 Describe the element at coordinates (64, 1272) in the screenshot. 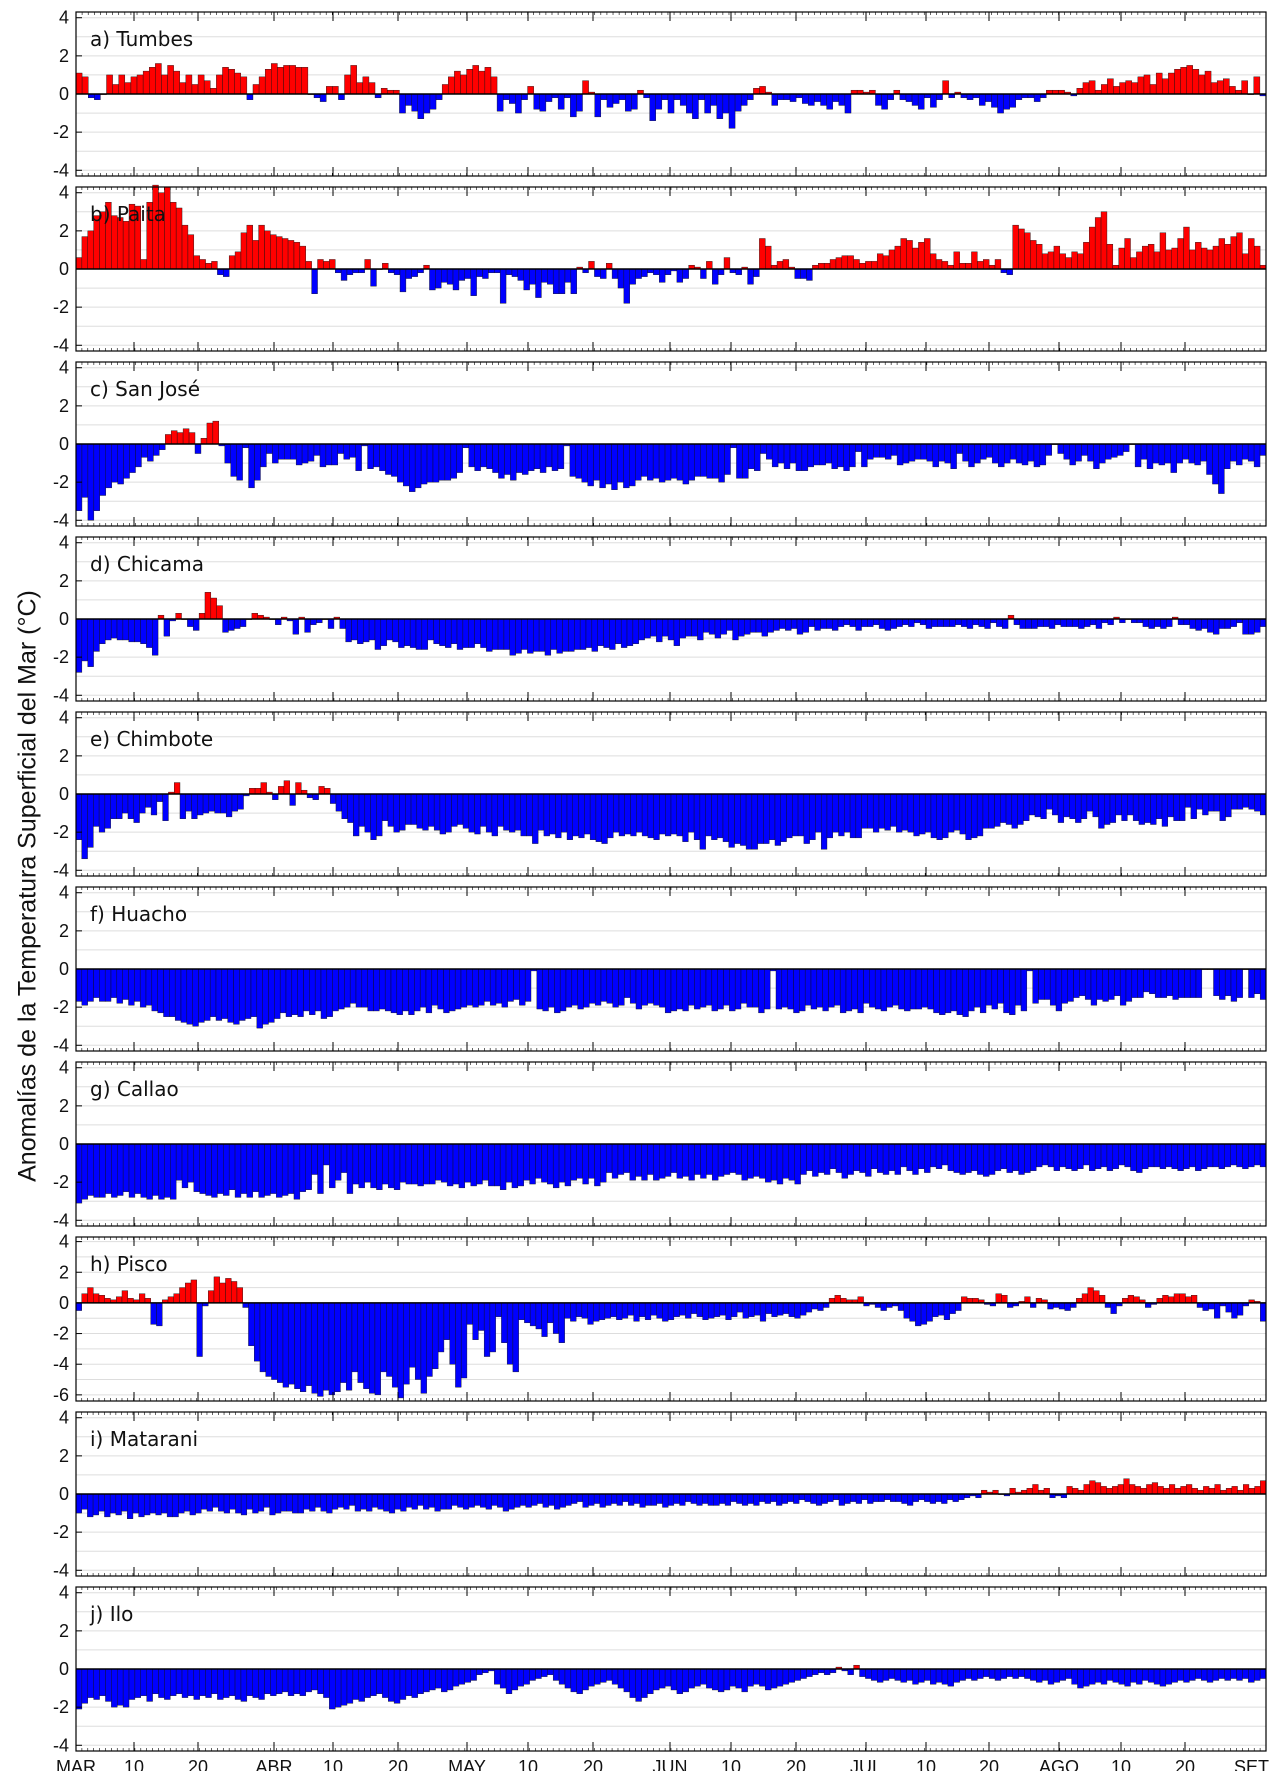

I see `y-tick-label: 2` at that location.